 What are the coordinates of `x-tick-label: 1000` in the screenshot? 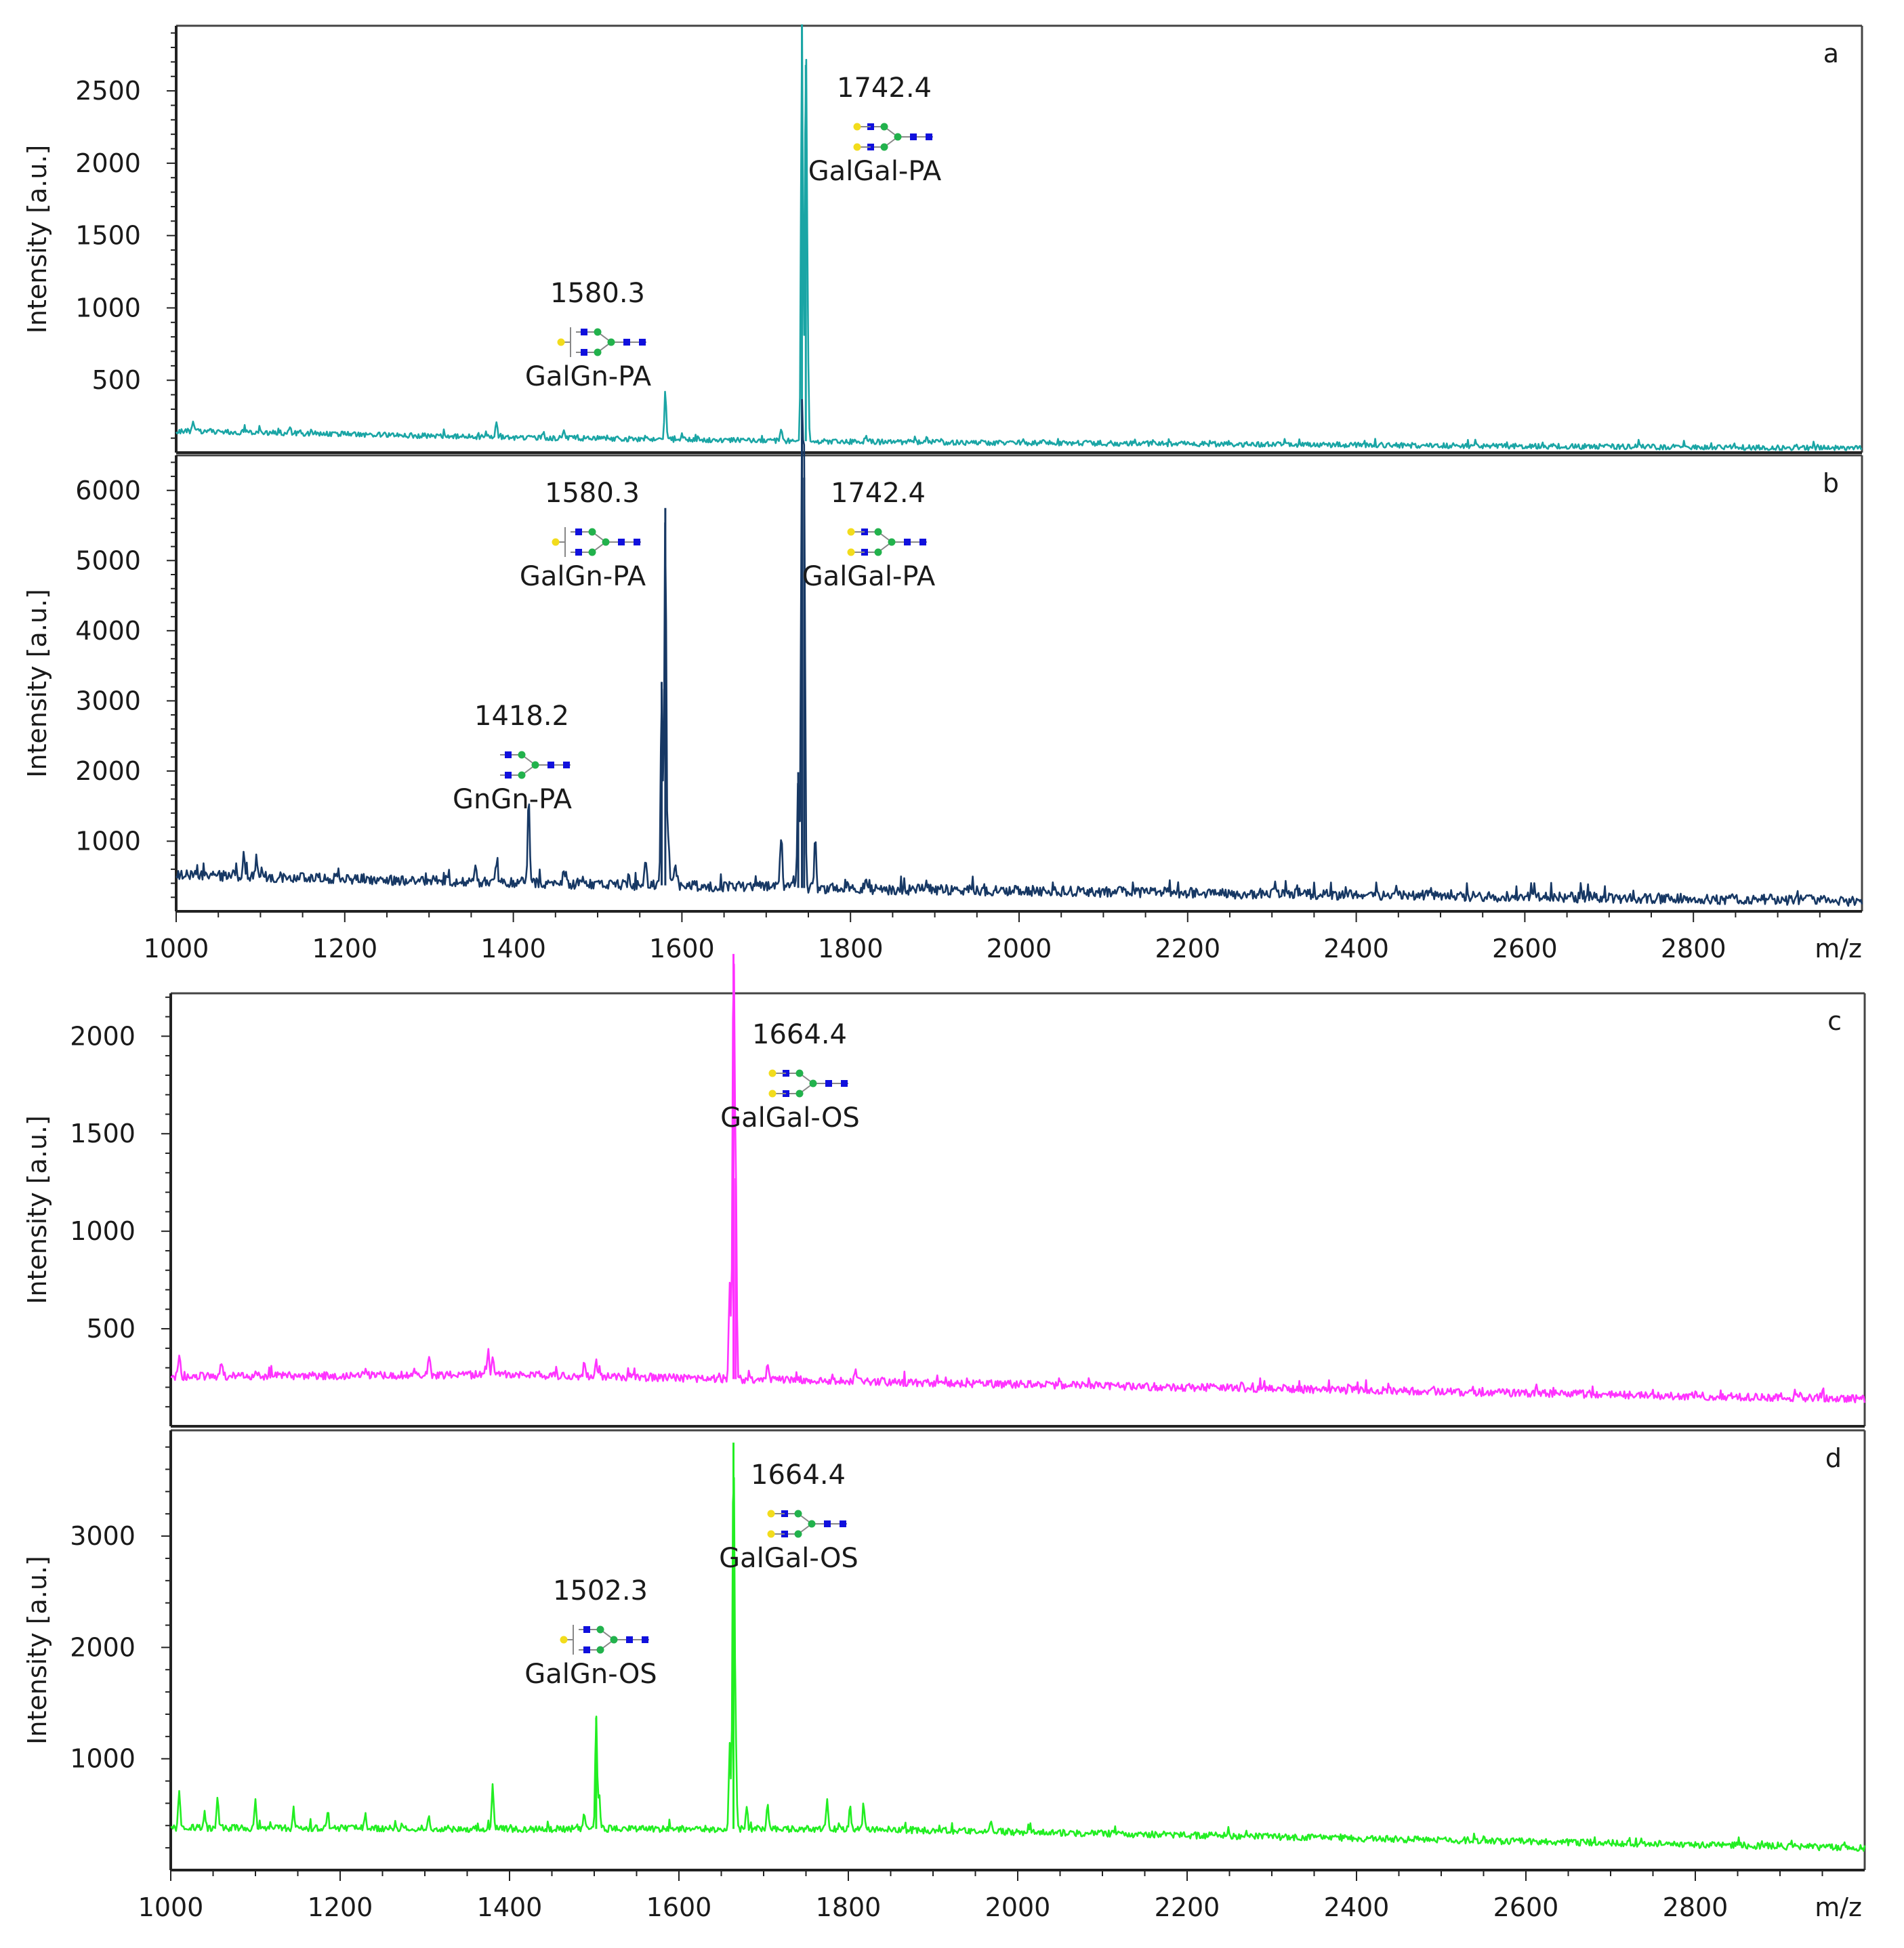 It's located at (177, 948).